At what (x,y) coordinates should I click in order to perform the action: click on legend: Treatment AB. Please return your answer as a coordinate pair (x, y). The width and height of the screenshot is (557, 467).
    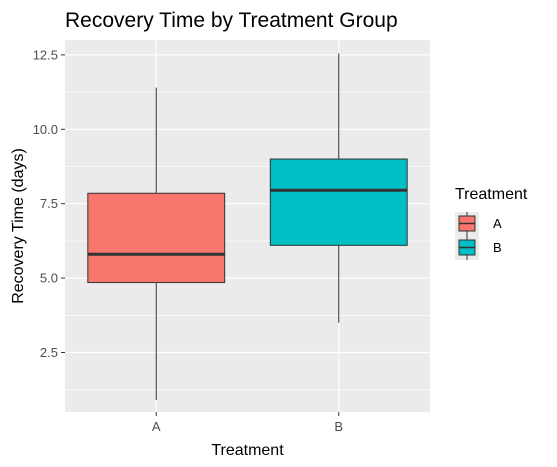
    Looking at the image, I should click on (491, 223).